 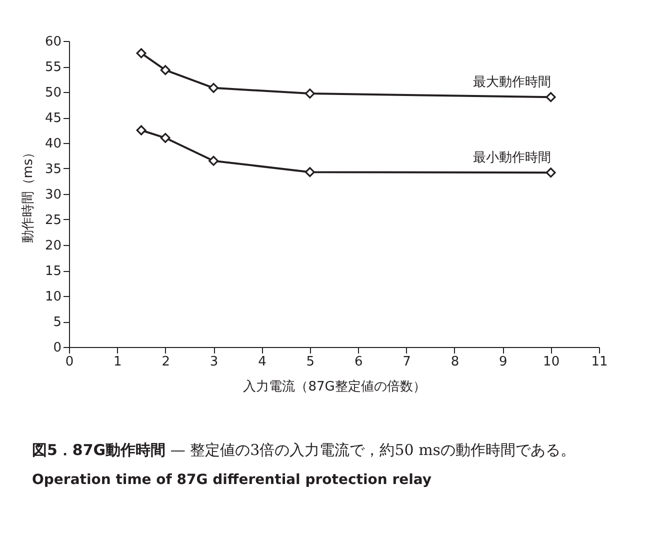 I want to click on y-tick-label: 30, so click(x=53, y=195).